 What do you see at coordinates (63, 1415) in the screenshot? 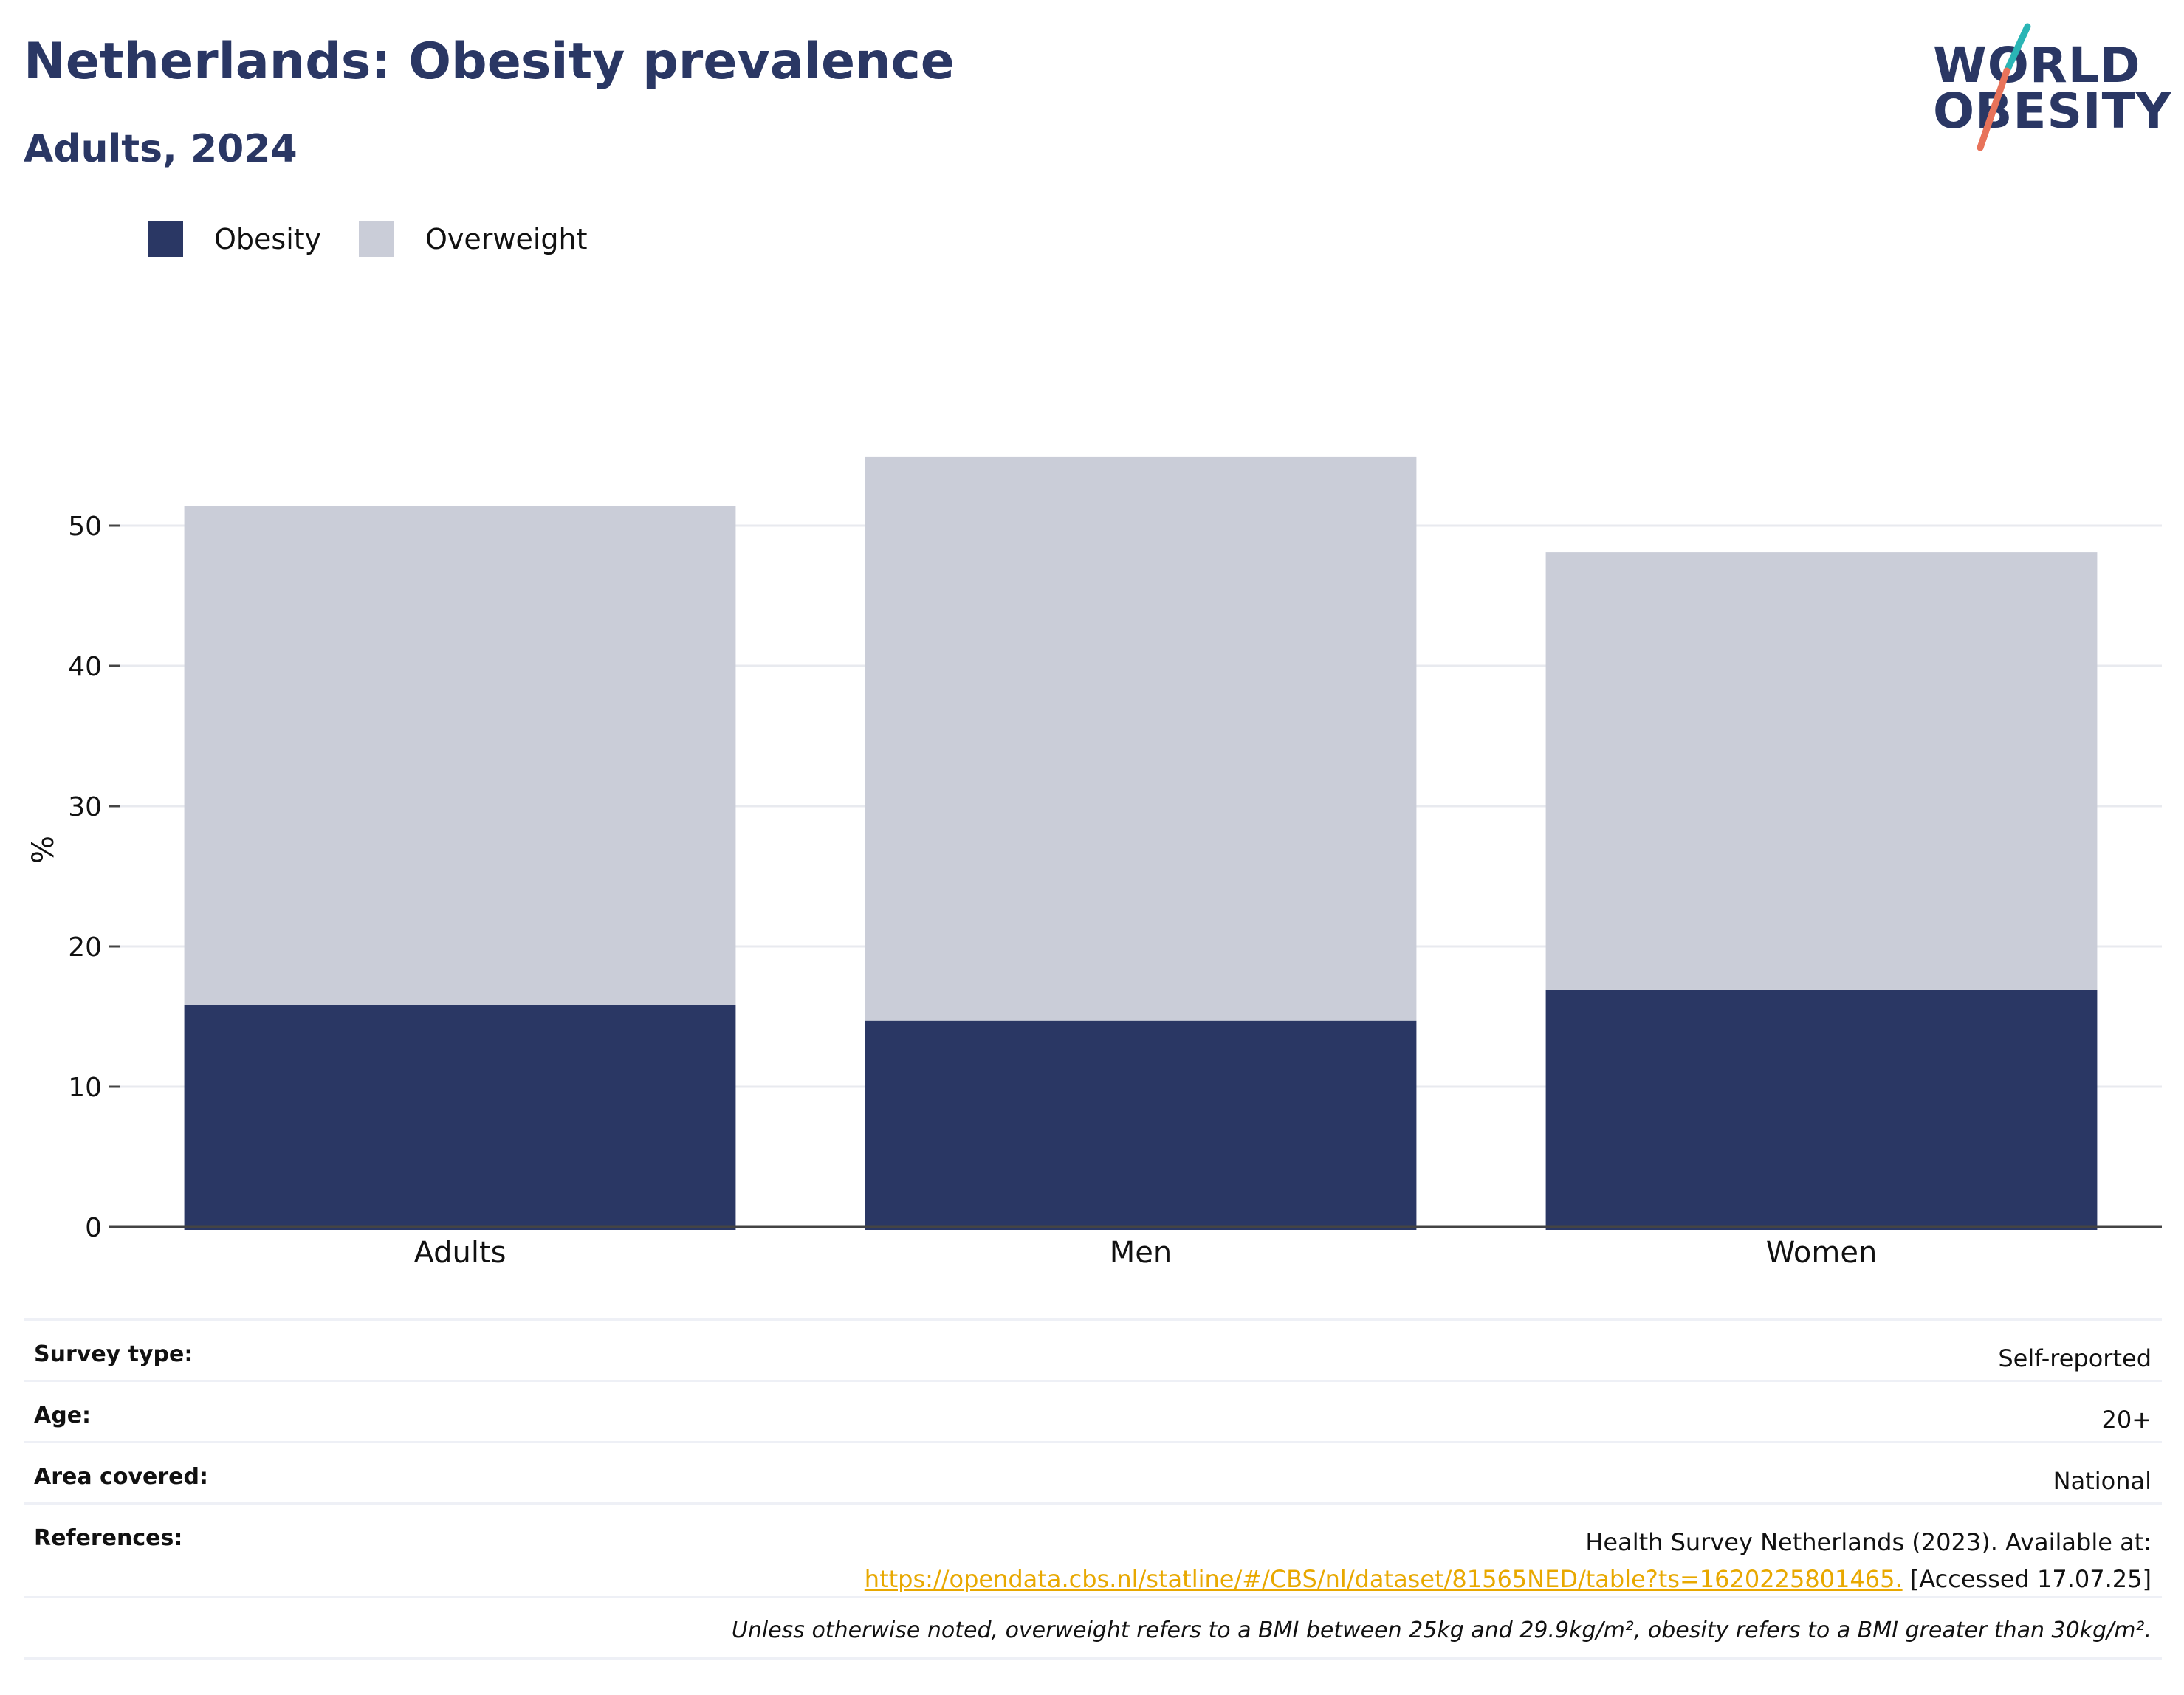
I see `age-label: Age:` at bounding box center [63, 1415].